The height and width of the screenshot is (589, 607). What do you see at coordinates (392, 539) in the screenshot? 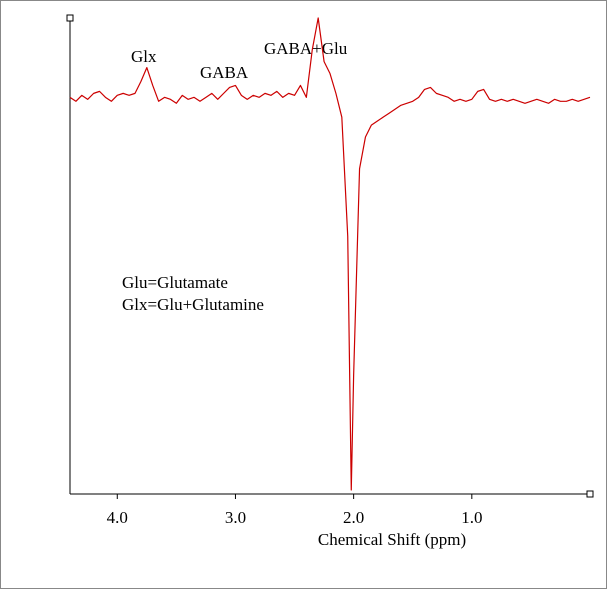
I see `x-axis-label: Chemical Shift (ppm)` at bounding box center [392, 539].